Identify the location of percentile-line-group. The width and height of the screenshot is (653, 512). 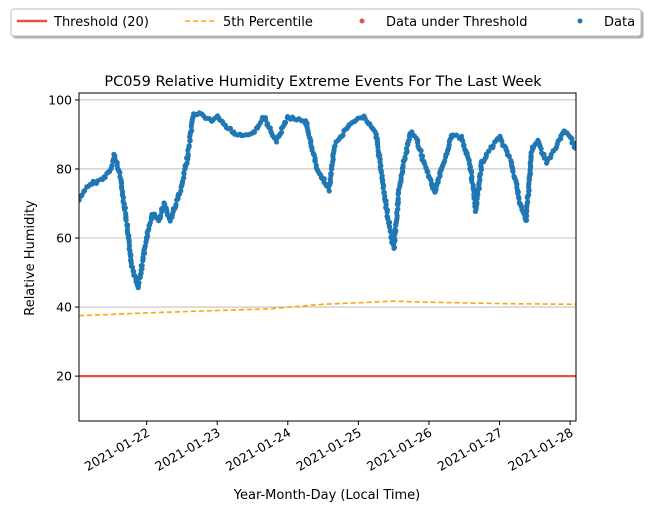
(327, 308).